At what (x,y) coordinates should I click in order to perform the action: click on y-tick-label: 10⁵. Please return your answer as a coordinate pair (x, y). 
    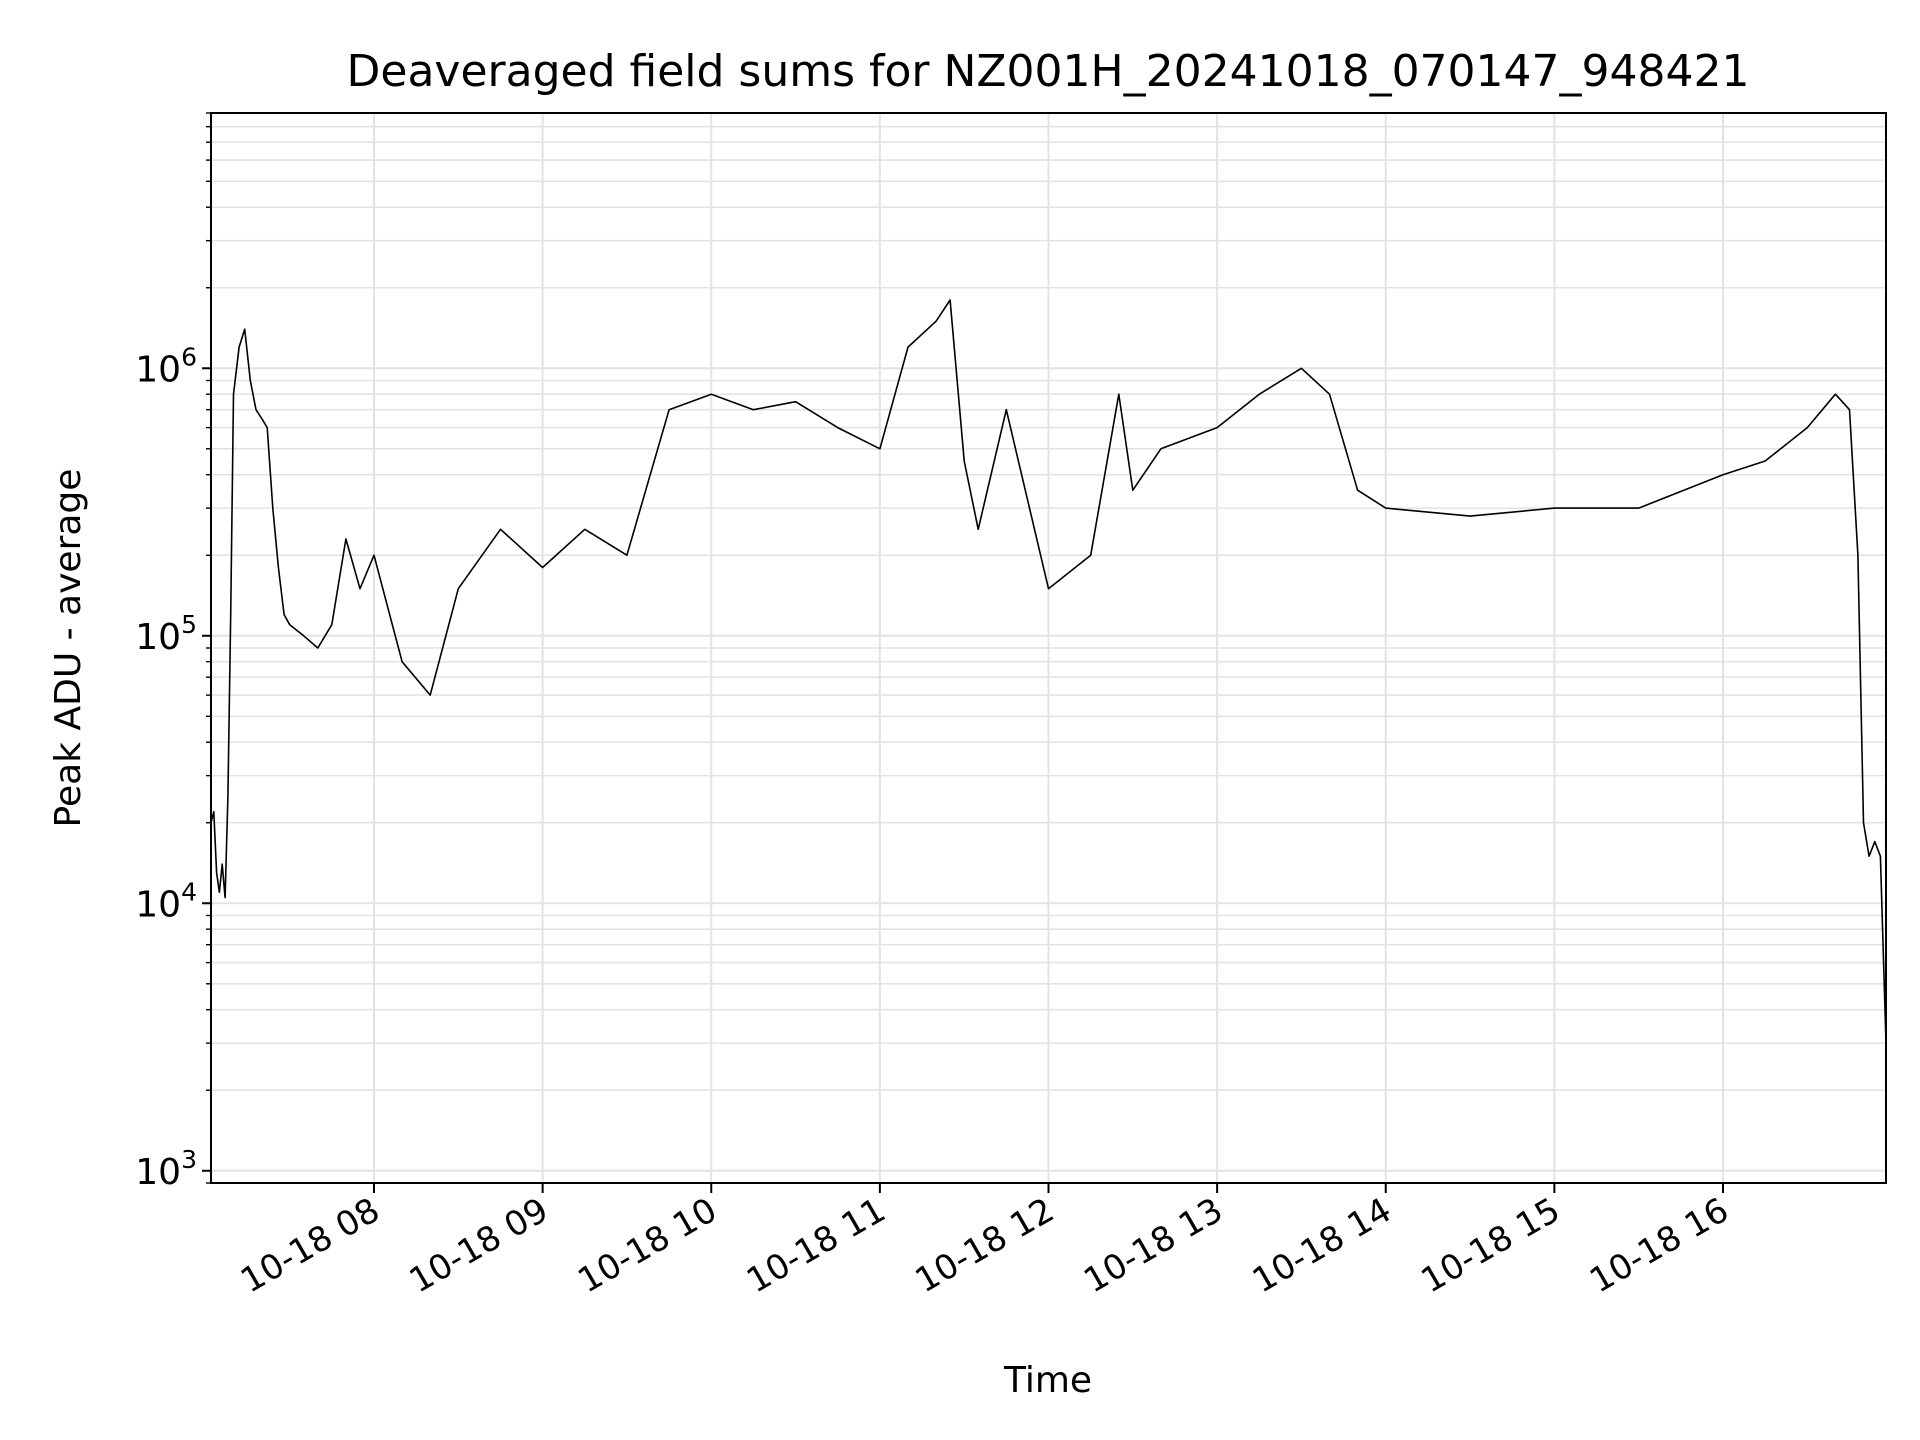
    Looking at the image, I should click on (166, 634).